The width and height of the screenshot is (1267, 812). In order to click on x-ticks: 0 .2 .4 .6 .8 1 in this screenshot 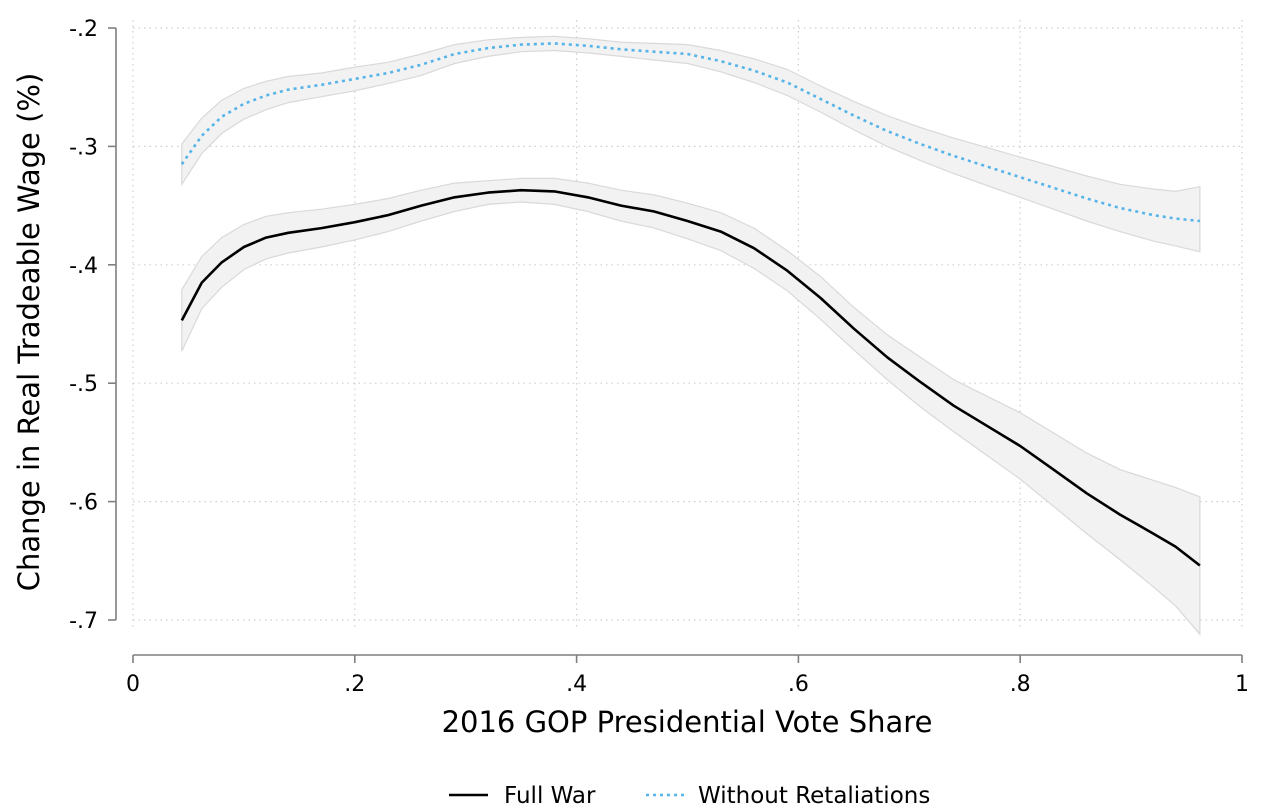, I will do `click(687, 676)`.